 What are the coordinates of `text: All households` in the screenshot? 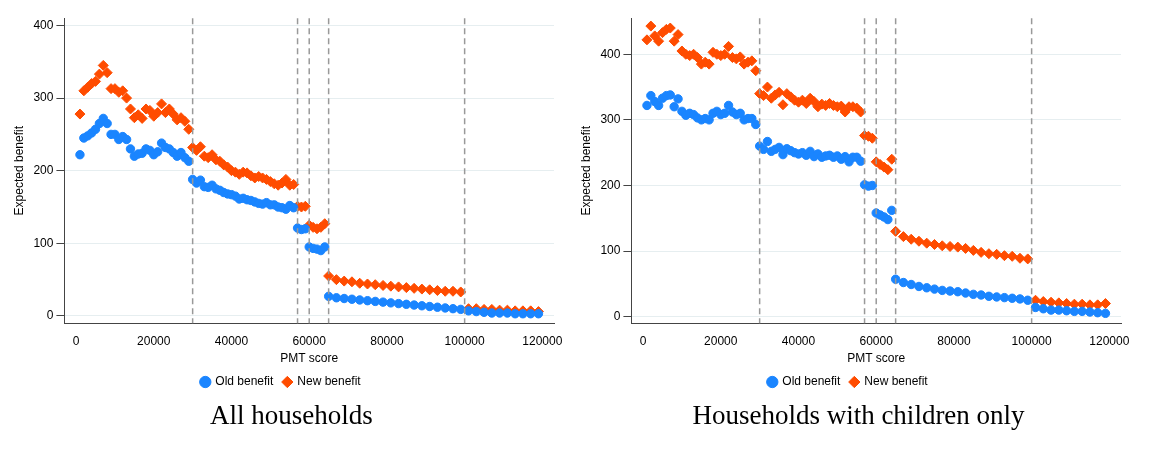 It's located at (291, 415).